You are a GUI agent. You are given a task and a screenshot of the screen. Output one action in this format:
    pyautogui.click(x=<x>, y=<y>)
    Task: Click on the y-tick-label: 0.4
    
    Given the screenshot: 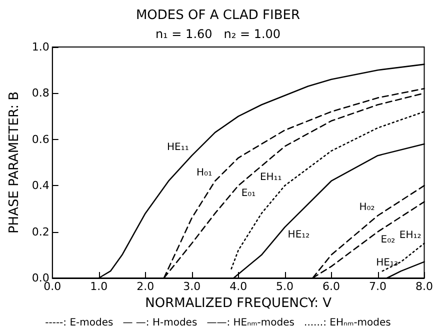 What is the action you would take?
    pyautogui.click(x=41, y=185)
    